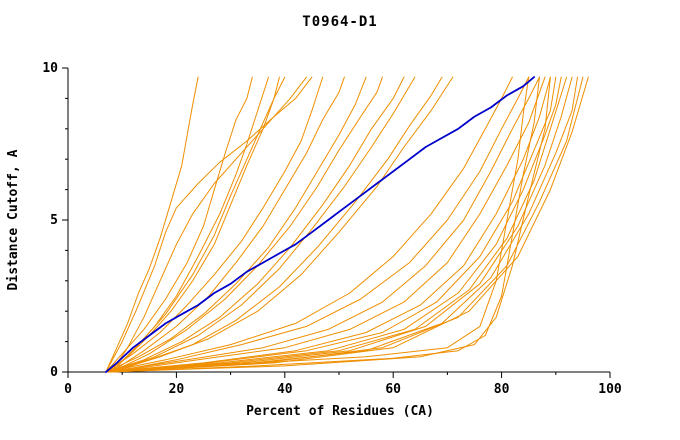 The height and width of the screenshot is (440, 680). I want to click on x-tick-label: 80, so click(502, 389).